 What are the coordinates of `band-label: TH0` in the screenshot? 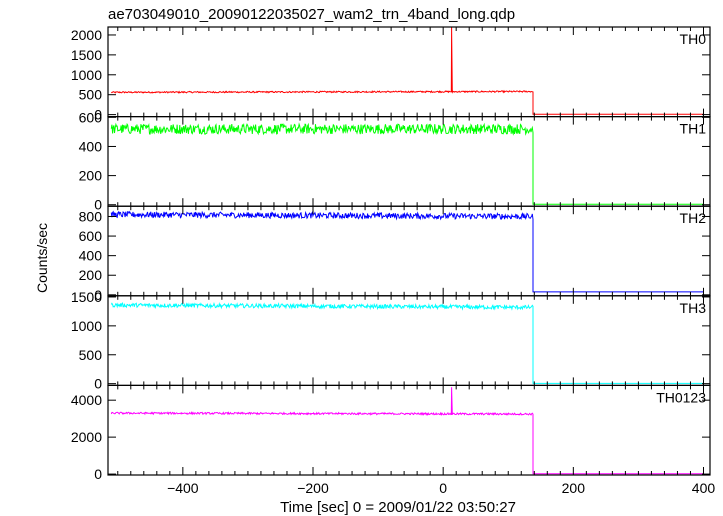 It's located at (693, 39).